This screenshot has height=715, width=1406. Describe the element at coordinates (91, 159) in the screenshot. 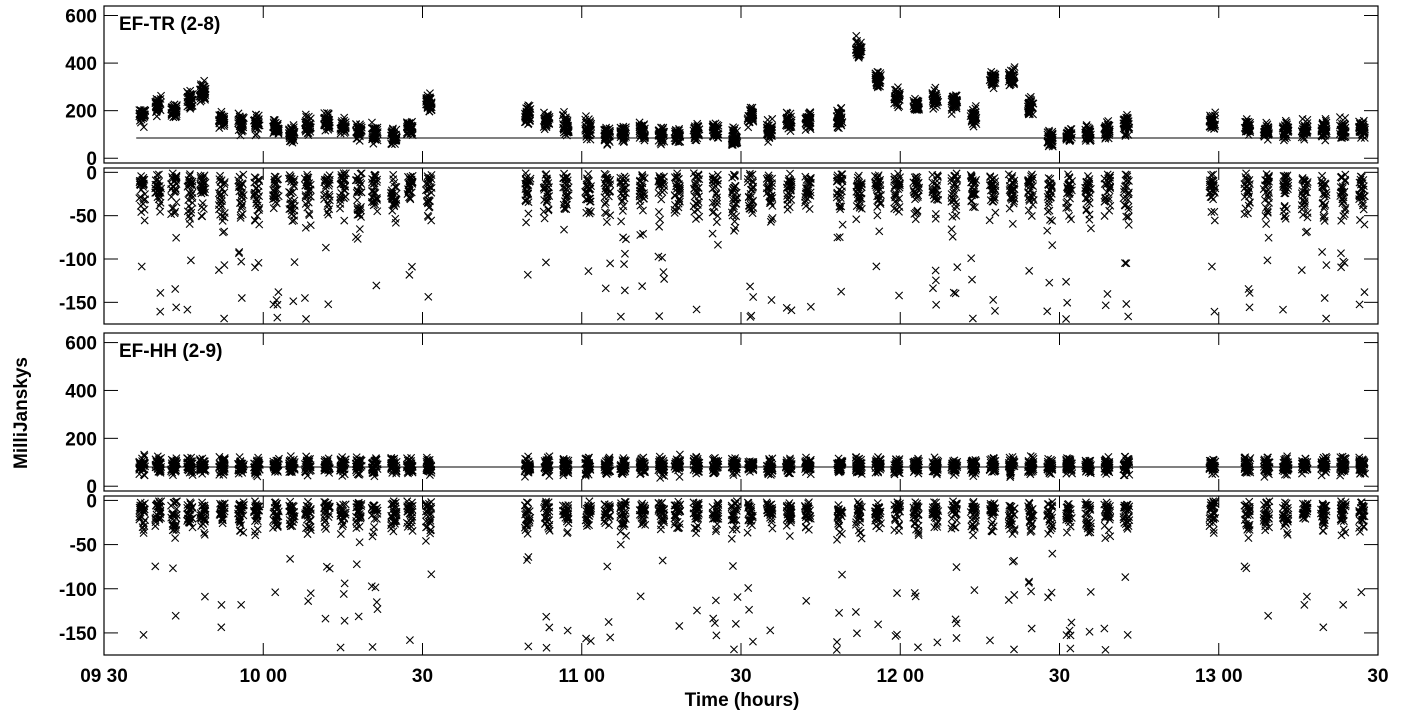

I see `y-tick-label: 0` at that location.